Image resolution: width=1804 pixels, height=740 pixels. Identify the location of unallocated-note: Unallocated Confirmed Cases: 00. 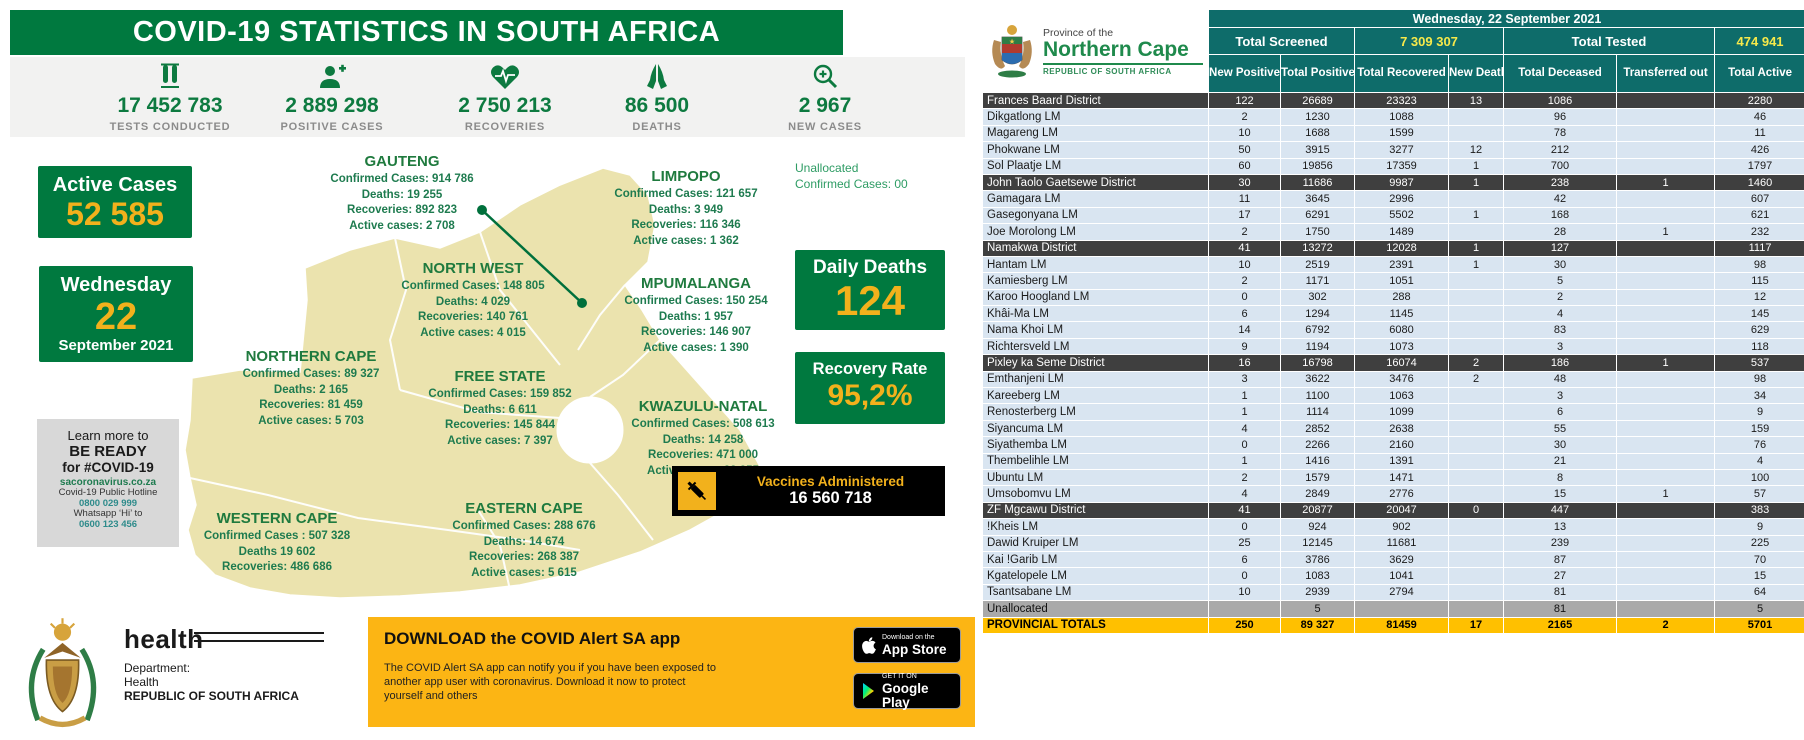
(880, 176).